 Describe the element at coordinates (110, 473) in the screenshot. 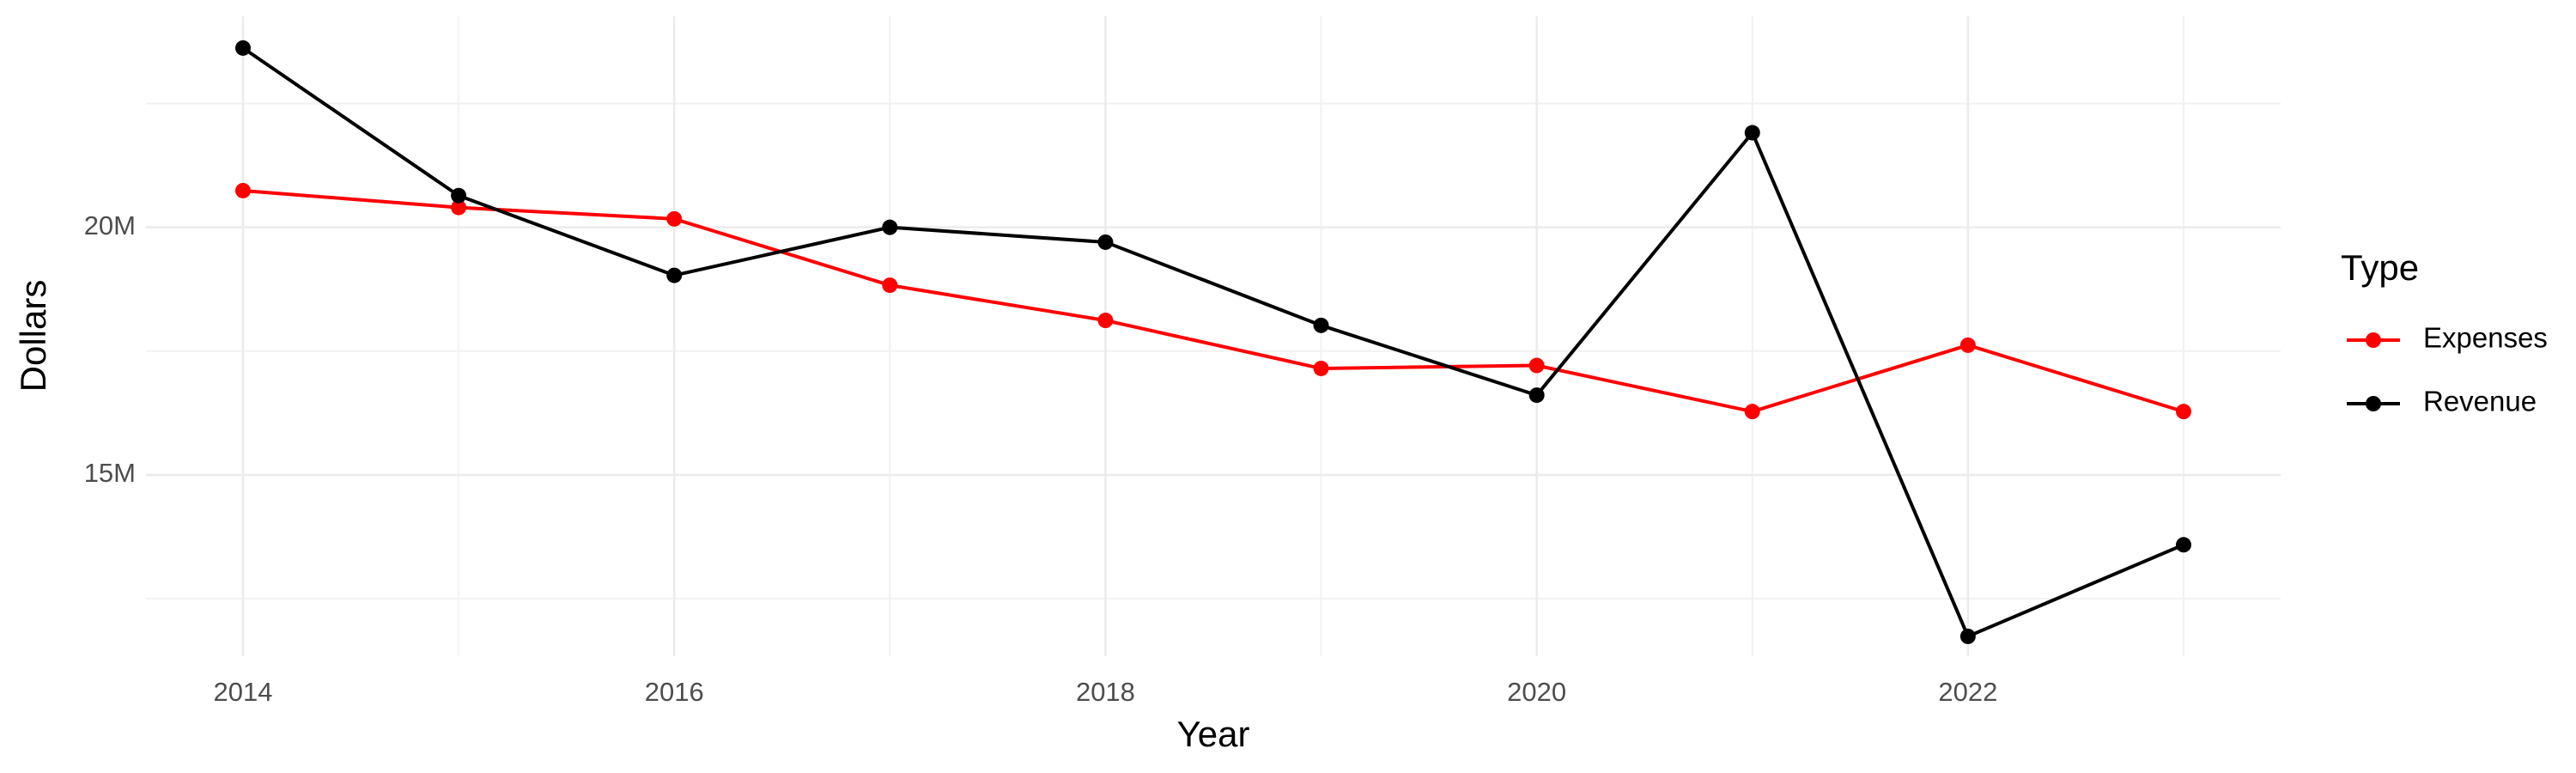

I see `y-tick-label: 15M` at that location.